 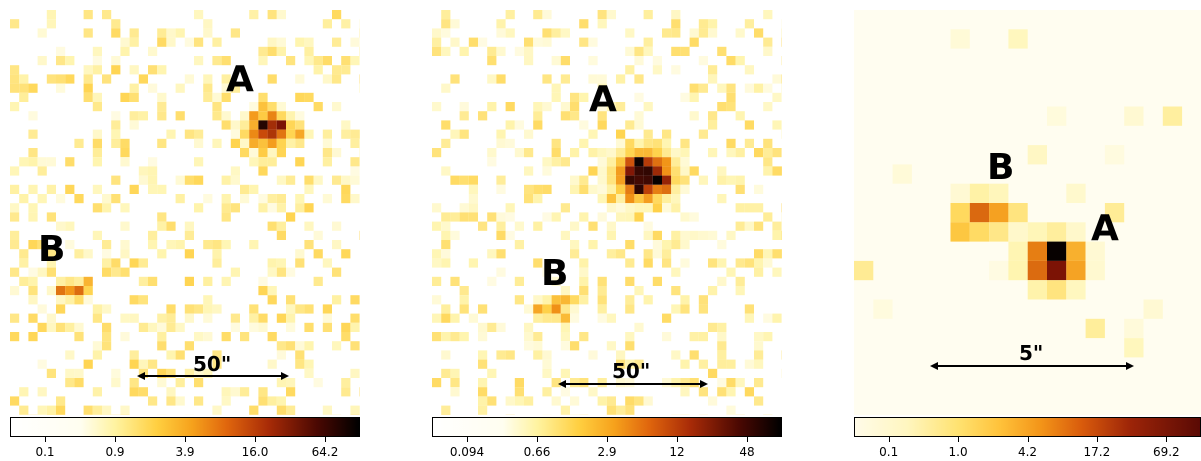 I want to click on source-label-a: A, so click(x=1105, y=228).